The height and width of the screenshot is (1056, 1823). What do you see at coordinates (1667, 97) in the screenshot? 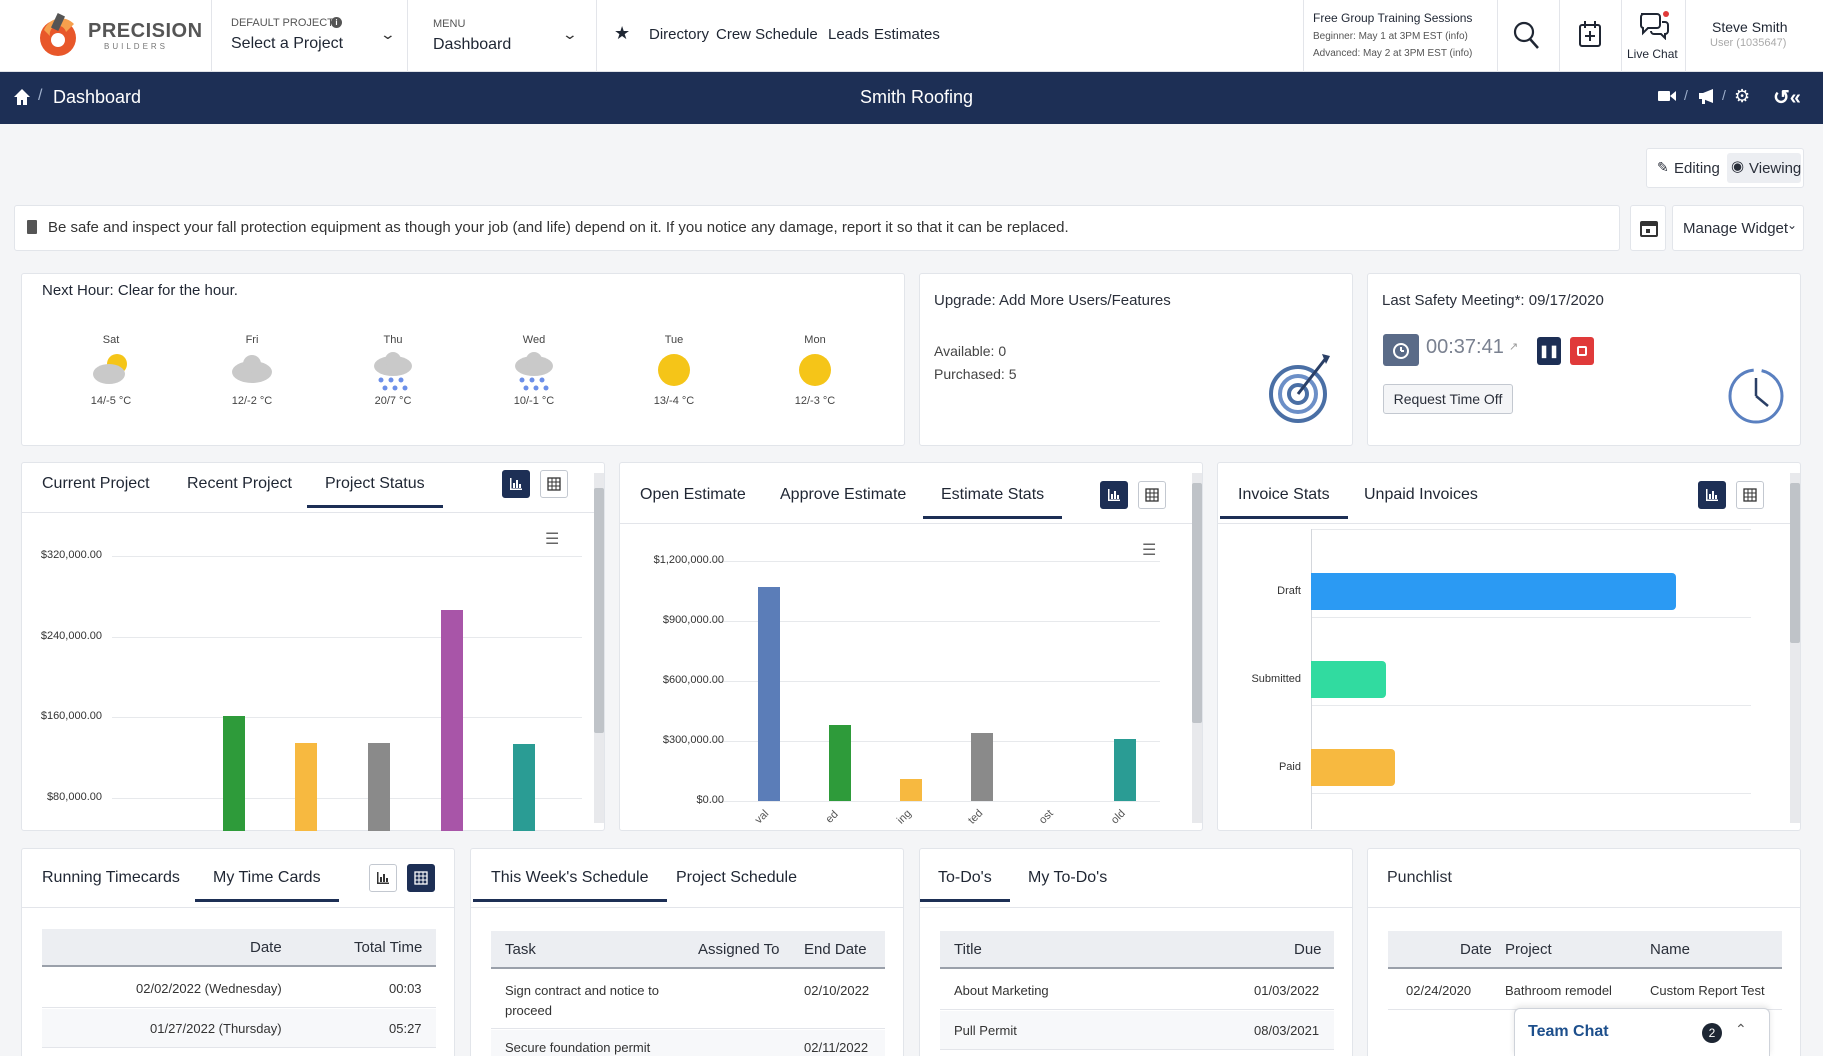
I see `video-icon` at bounding box center [1667, 97].